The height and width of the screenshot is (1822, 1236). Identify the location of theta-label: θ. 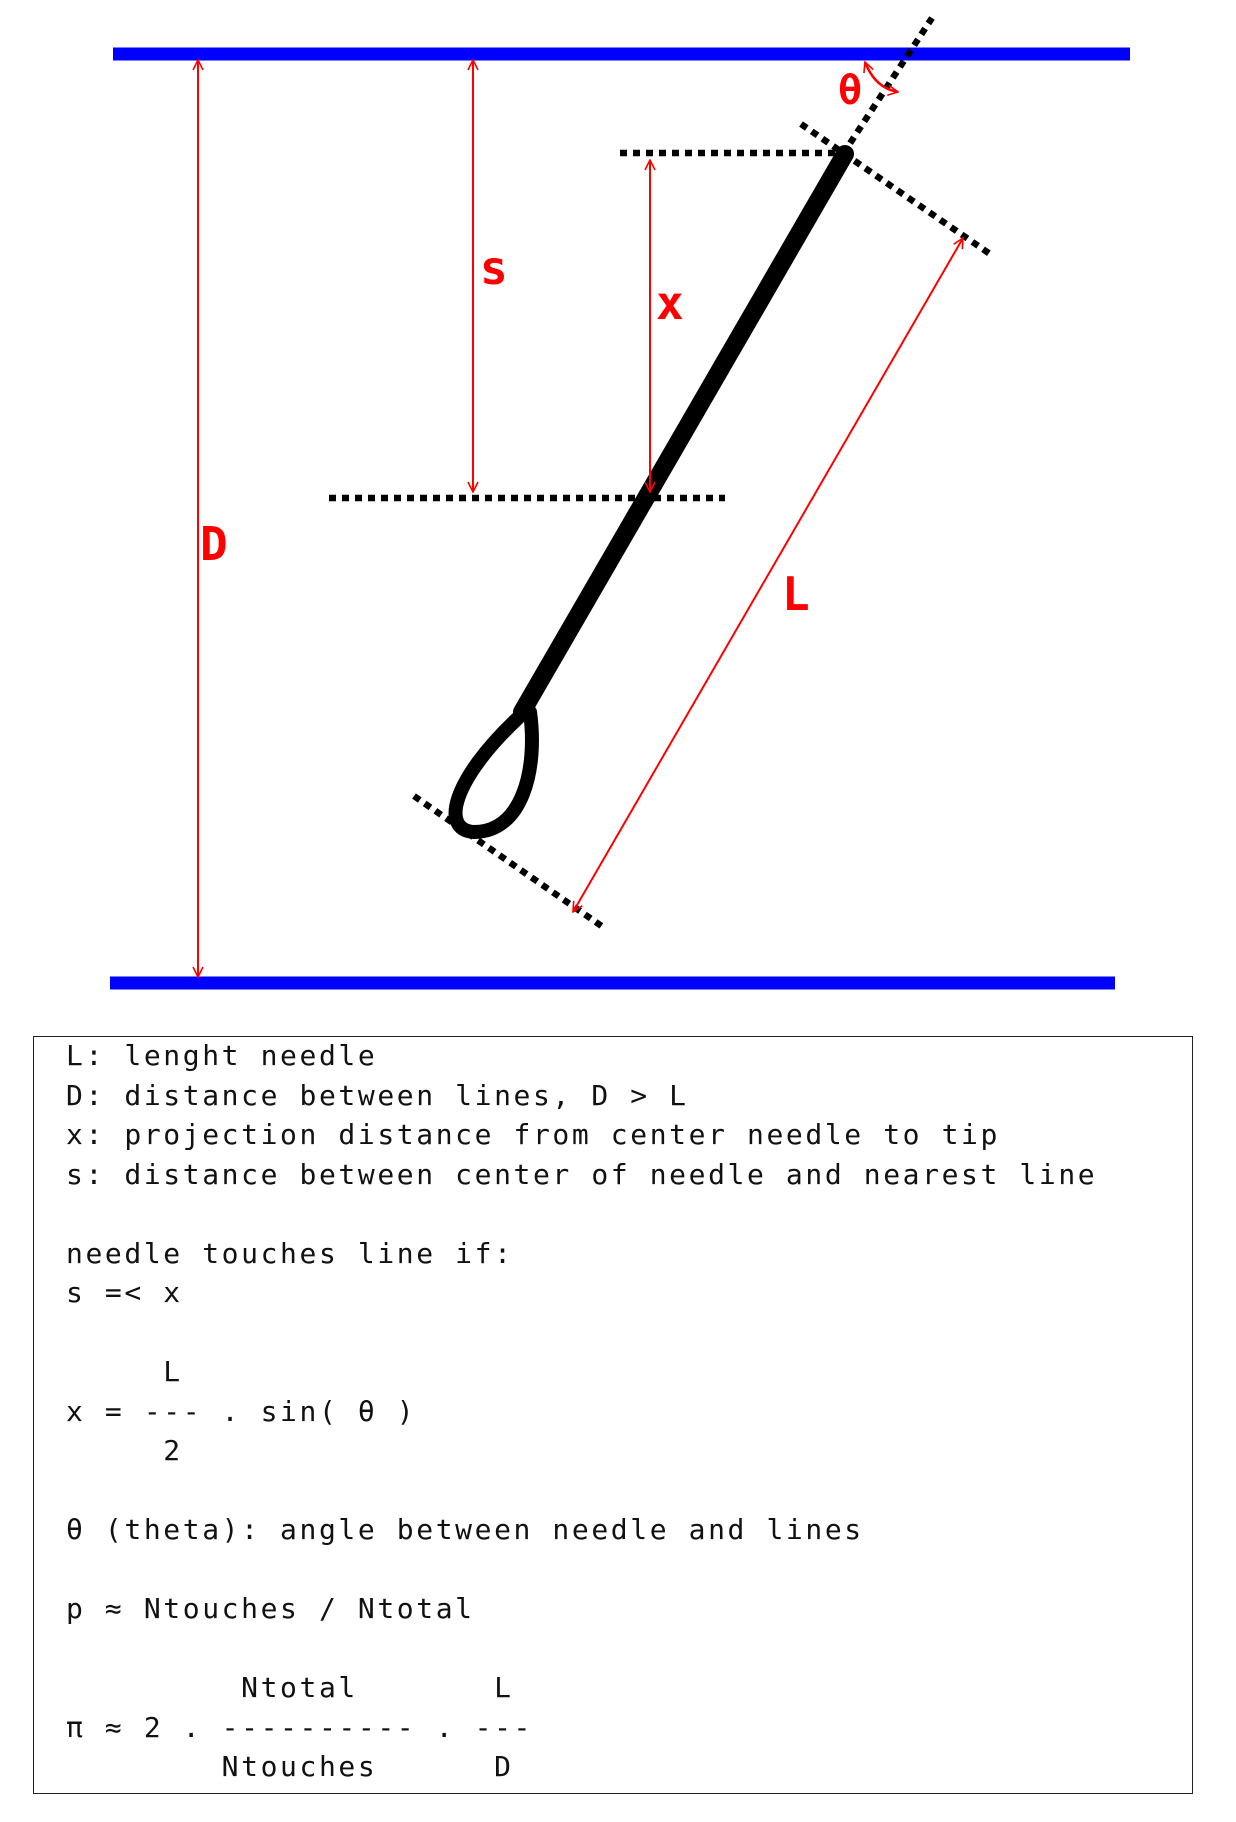
(850, 91).